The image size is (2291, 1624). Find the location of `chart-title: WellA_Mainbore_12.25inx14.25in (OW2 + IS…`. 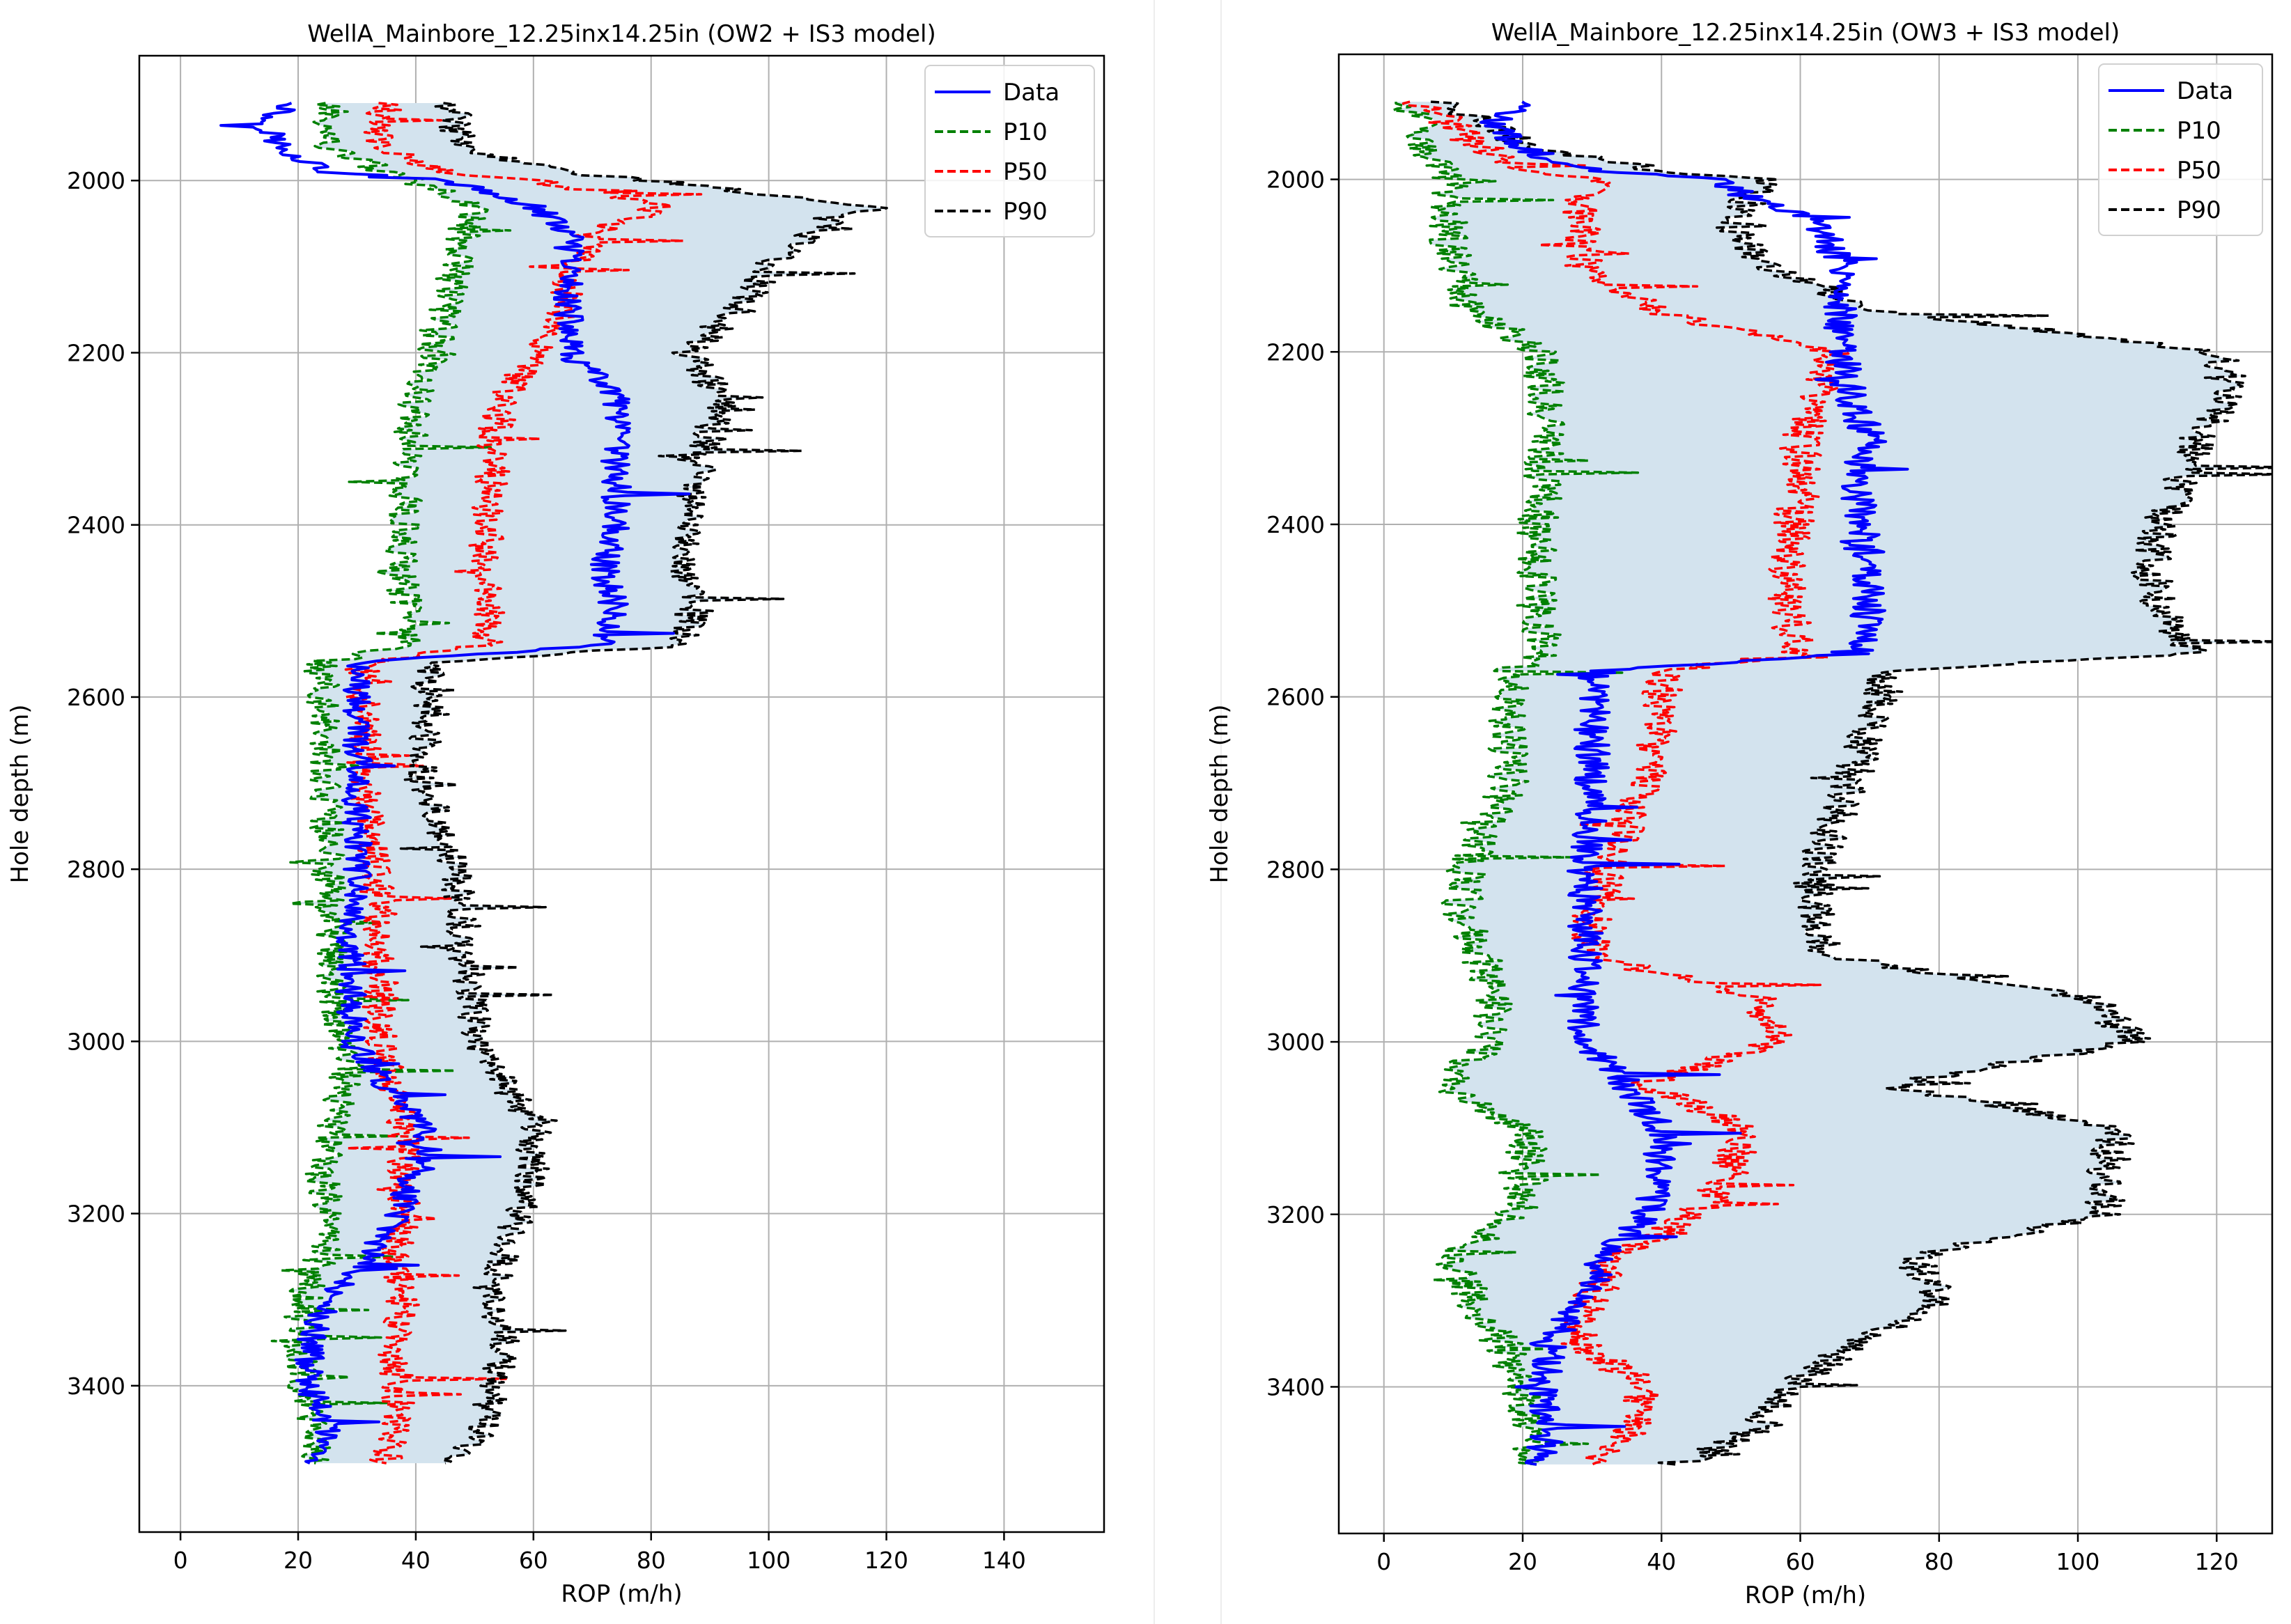

chart-title: WellA_Mainbore_12.25inx14.25in (OW2 + IS… is located at coordinates (621, 34).